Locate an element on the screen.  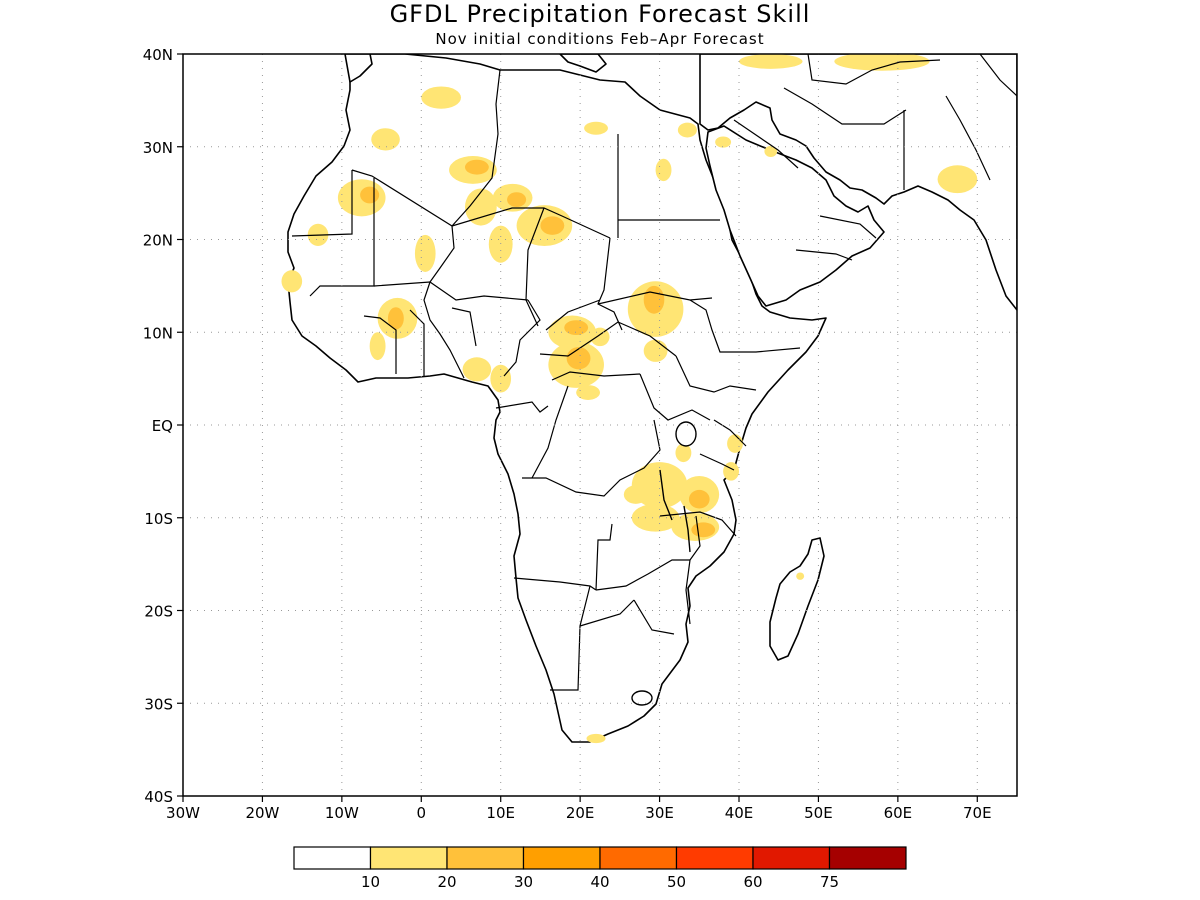
lon-tick-label: 10W is located at coordinates (342, 813).